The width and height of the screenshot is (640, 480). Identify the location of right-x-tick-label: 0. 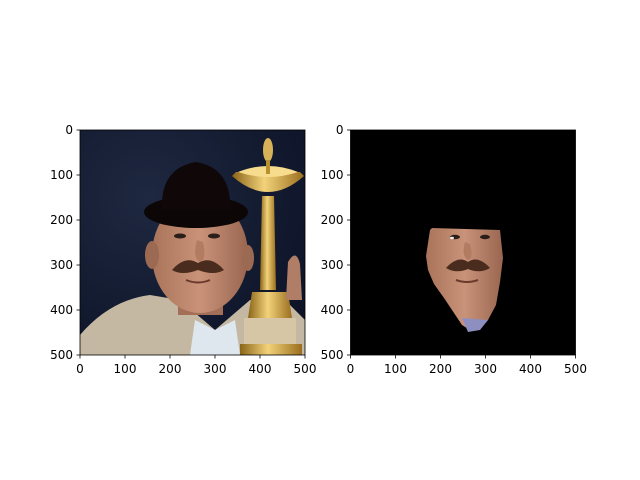
(351, 369).